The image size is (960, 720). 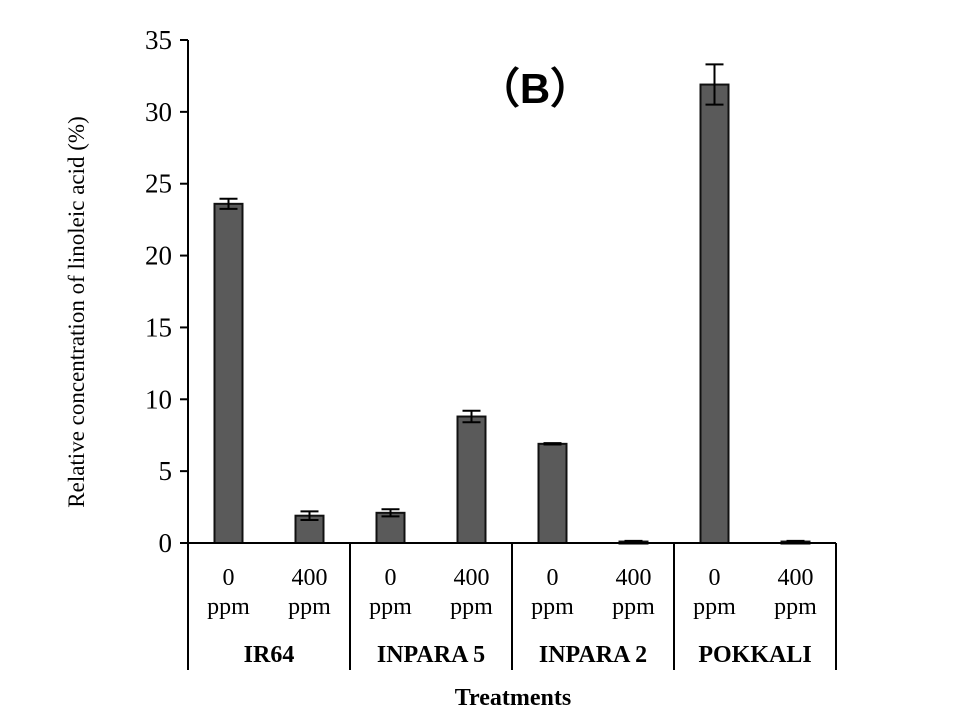 What do you see at coordinates (754, 655) in the screenshot?
I see `group-label: POKKALI` at bounding box center [754, 655].